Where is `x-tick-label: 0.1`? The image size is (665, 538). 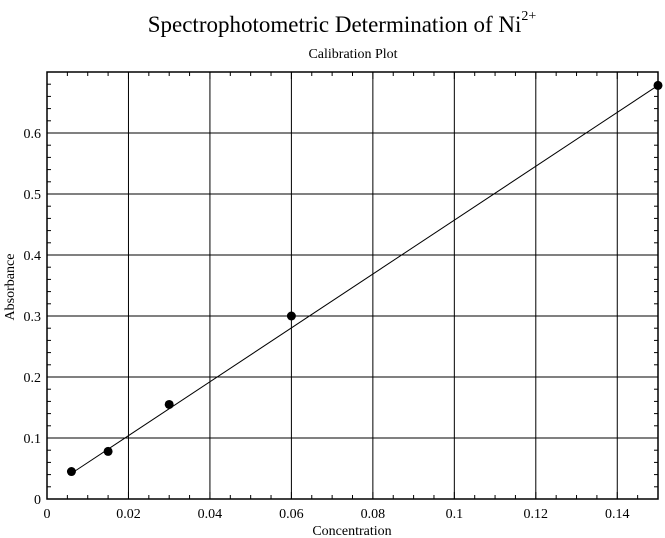 x-tick-label: 0.1 is located at coordinates (455, 514).